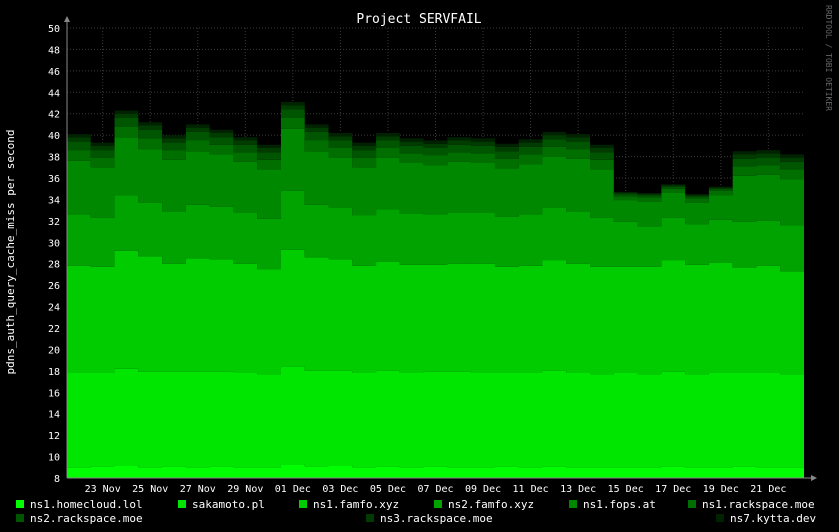 The width and height of the screenshot is (839, 532). Describe the element at coordinates (388, 489) in the screenshot. I see `x-tick-label-6: 05 Dec` at that location.